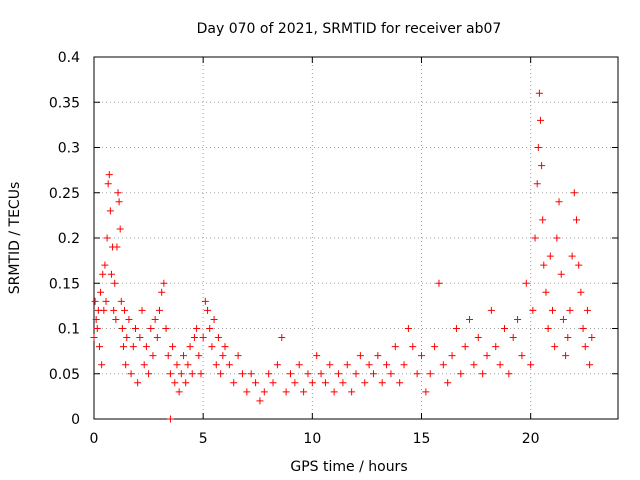  What do you see at coordinates (94, 439) in the screenshot?
I see `x-tick-label: 0` at bounding box center [94, 439].